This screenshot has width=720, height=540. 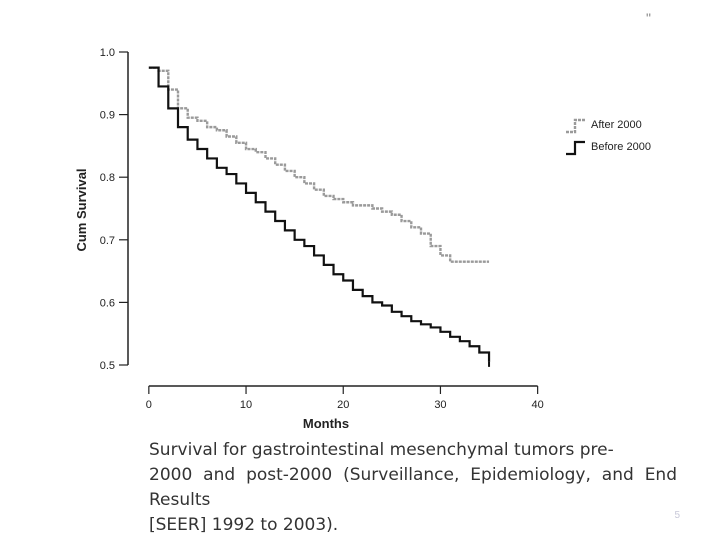 I want to click on y-tick-label: 0.9, so click(x=107, y=116).